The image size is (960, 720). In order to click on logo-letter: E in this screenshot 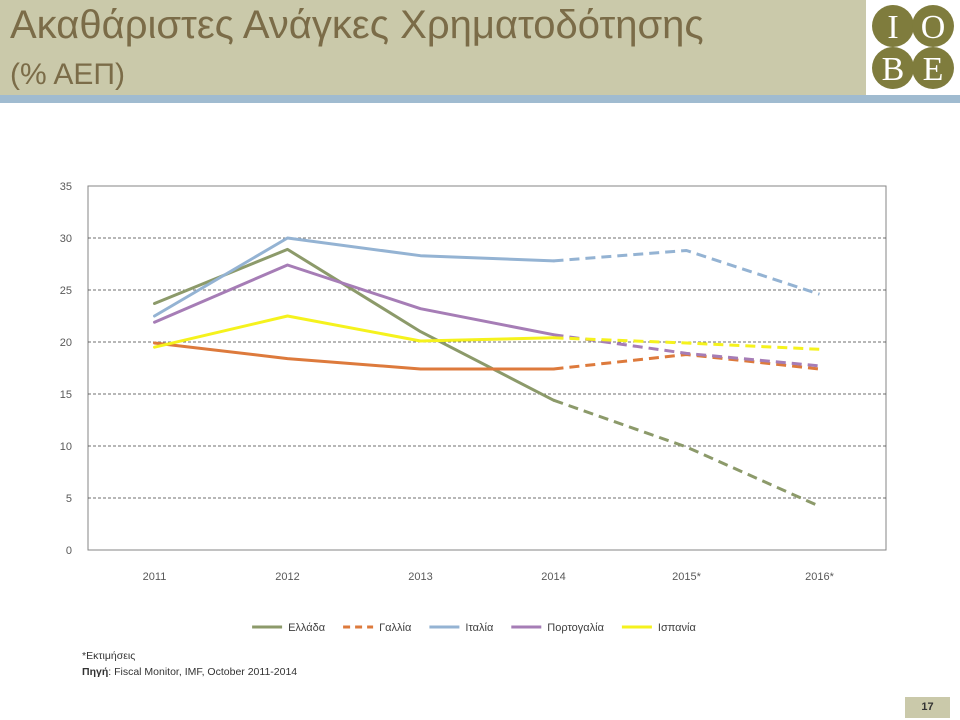, I will do `click(933, 69)`.